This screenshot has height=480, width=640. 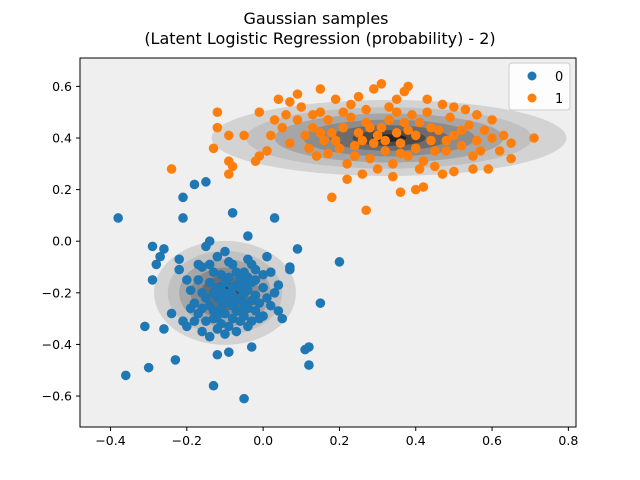 What do you see at coordinates (559, 99) in the screenshot?
I see `legend-label-1: 1` at bounding box center [559, 99].